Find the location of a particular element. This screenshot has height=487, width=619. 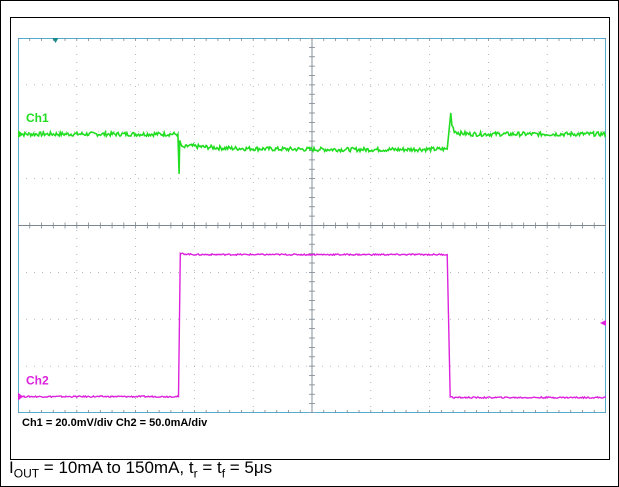

scale-readout: Ch1 = 20.0mV/div Ch2 = 50.0mA/div is located at coordinates (115, 423).